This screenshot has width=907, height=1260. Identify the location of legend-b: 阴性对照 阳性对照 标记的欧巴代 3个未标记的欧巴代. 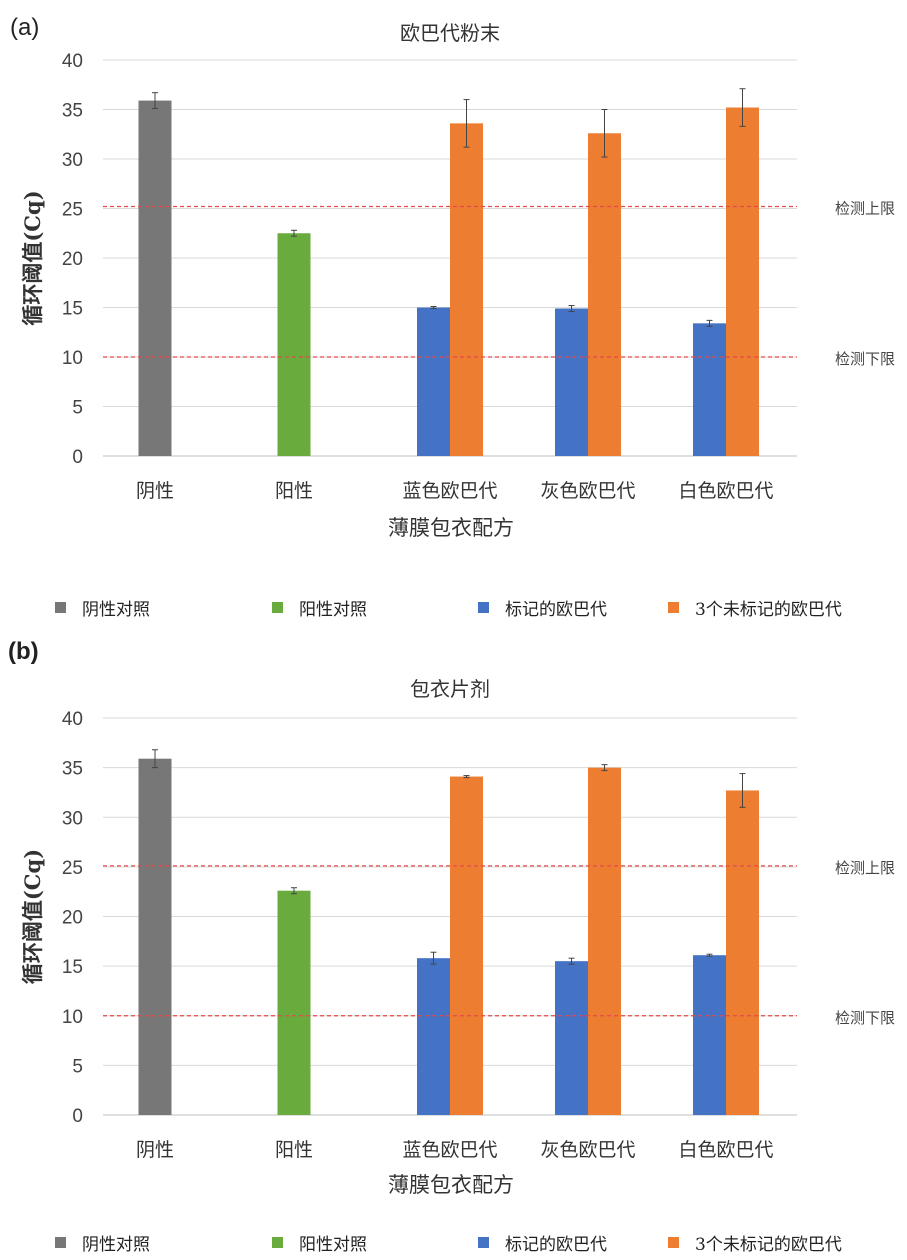
(453, 1245).